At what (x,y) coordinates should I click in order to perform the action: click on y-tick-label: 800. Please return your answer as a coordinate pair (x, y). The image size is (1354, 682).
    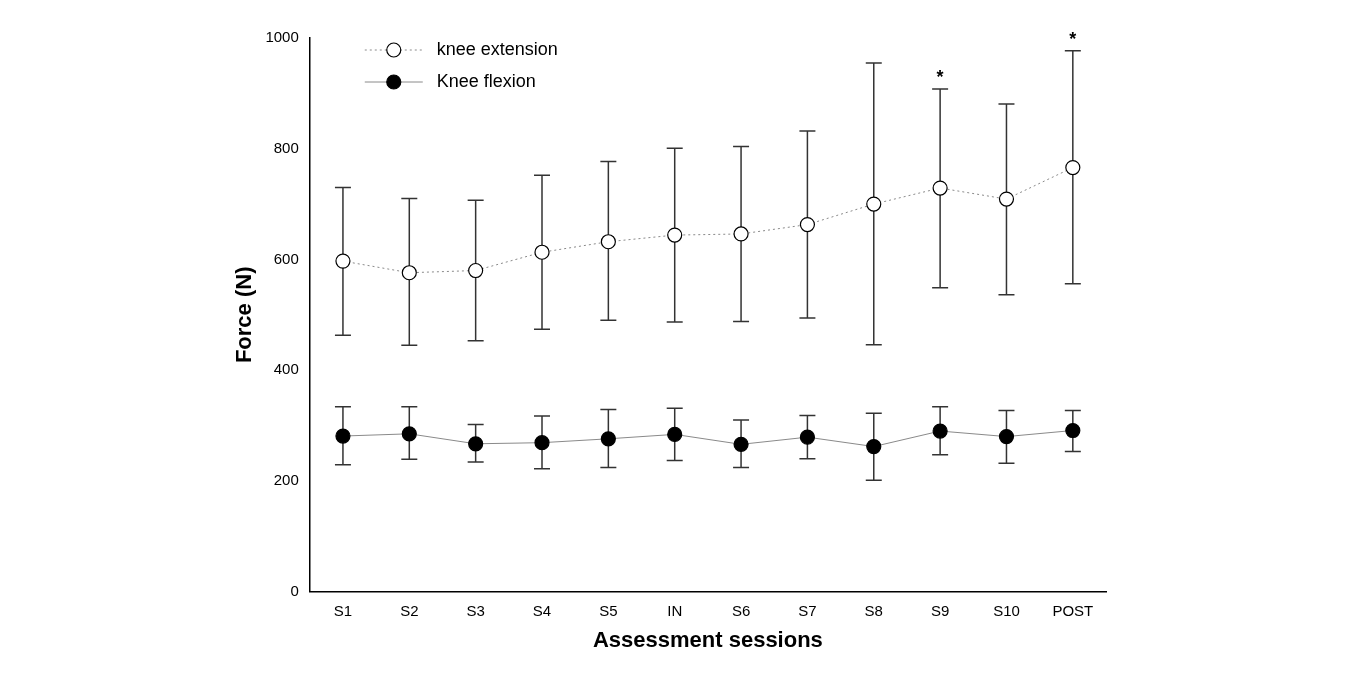
    Looking at the image, I should click on (286, 147).